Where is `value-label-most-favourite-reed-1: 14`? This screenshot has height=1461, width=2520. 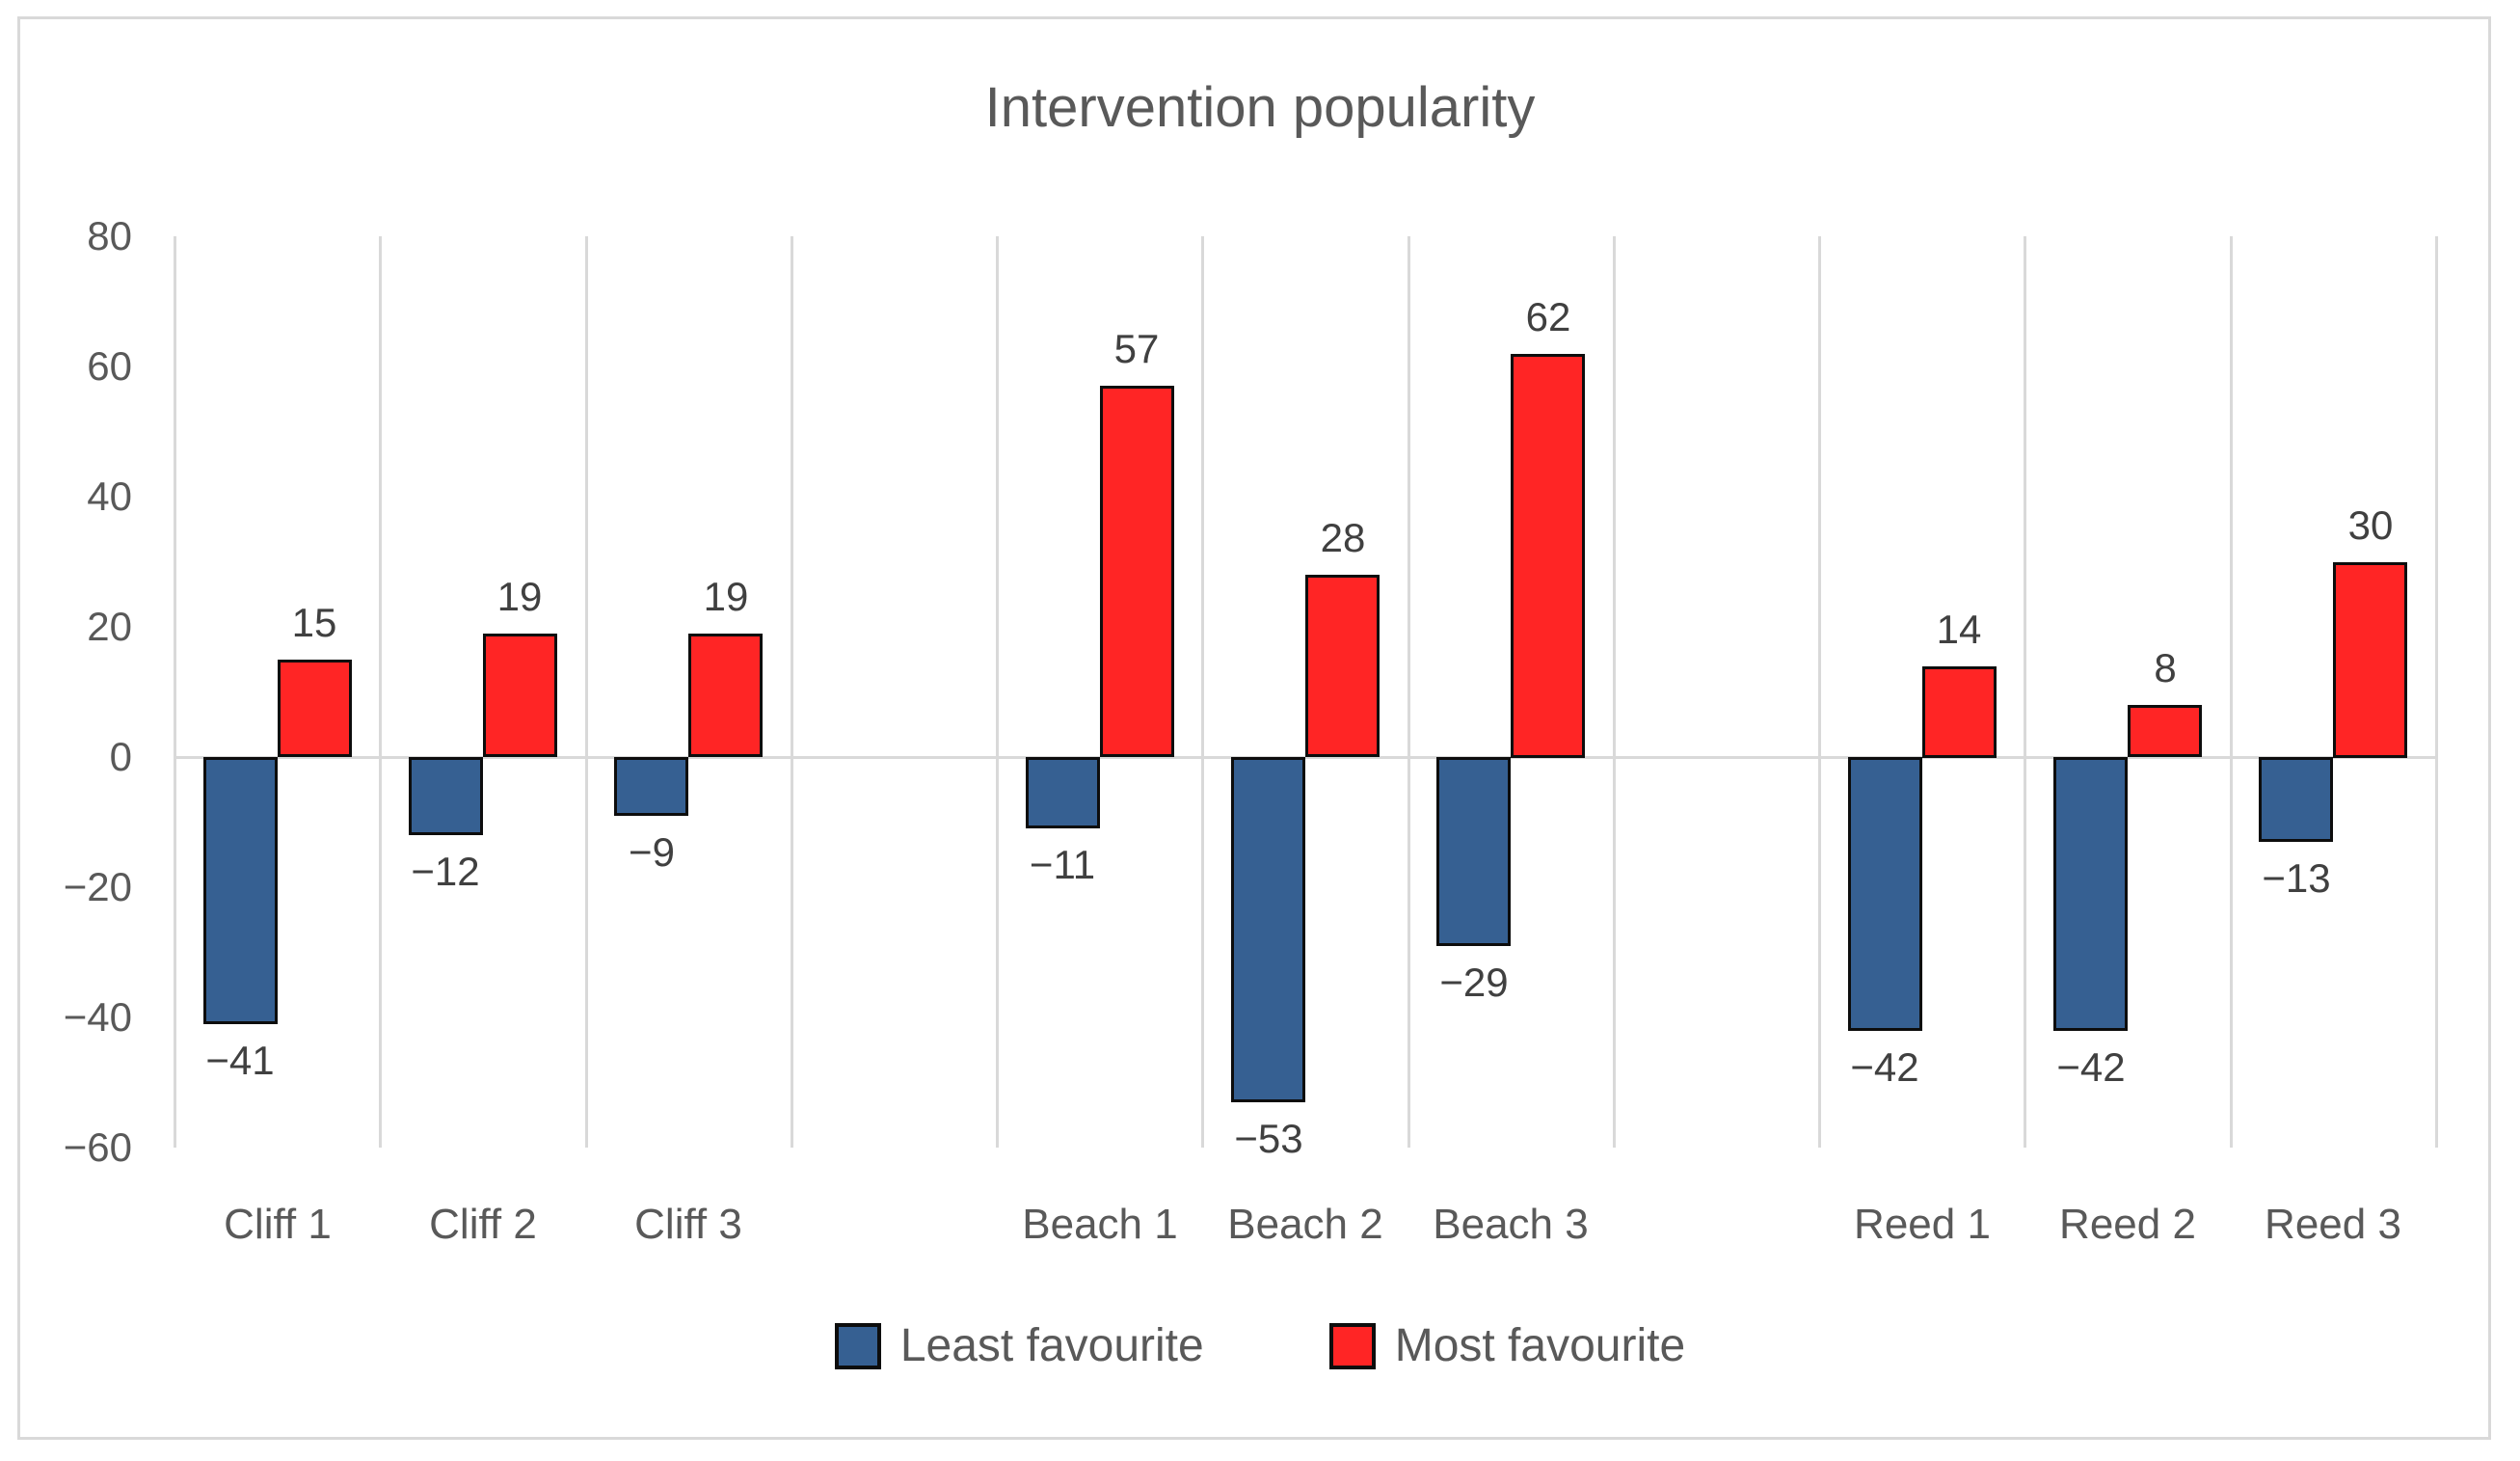
value-label-most-favourite-reed-1: 14 is located at coordinates (1959, 629).